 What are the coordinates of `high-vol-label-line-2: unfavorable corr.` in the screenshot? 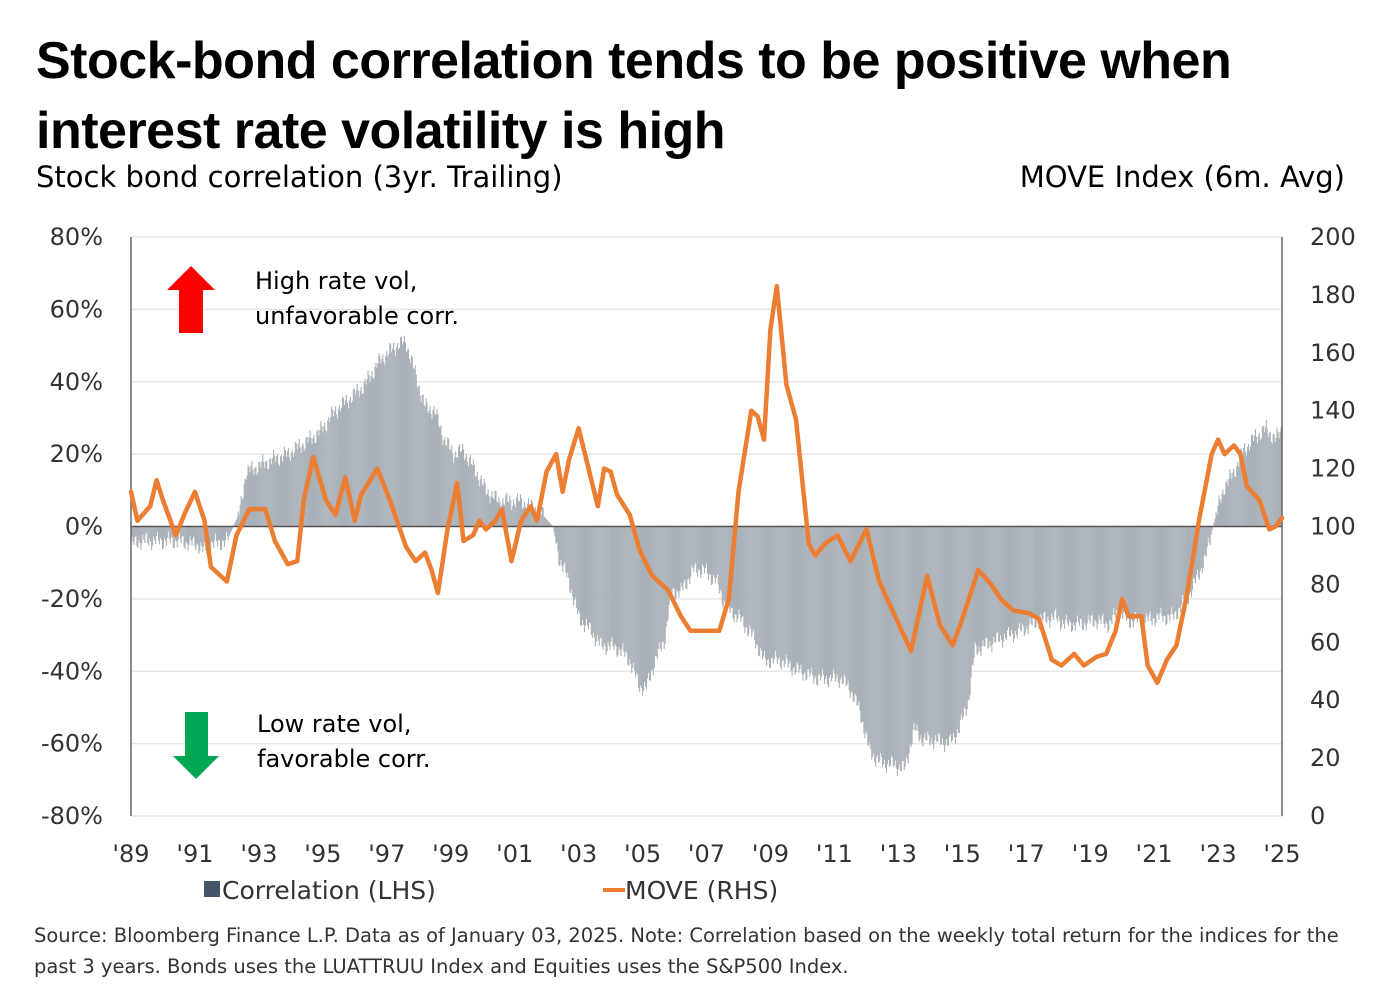 It's located at (357, 316).